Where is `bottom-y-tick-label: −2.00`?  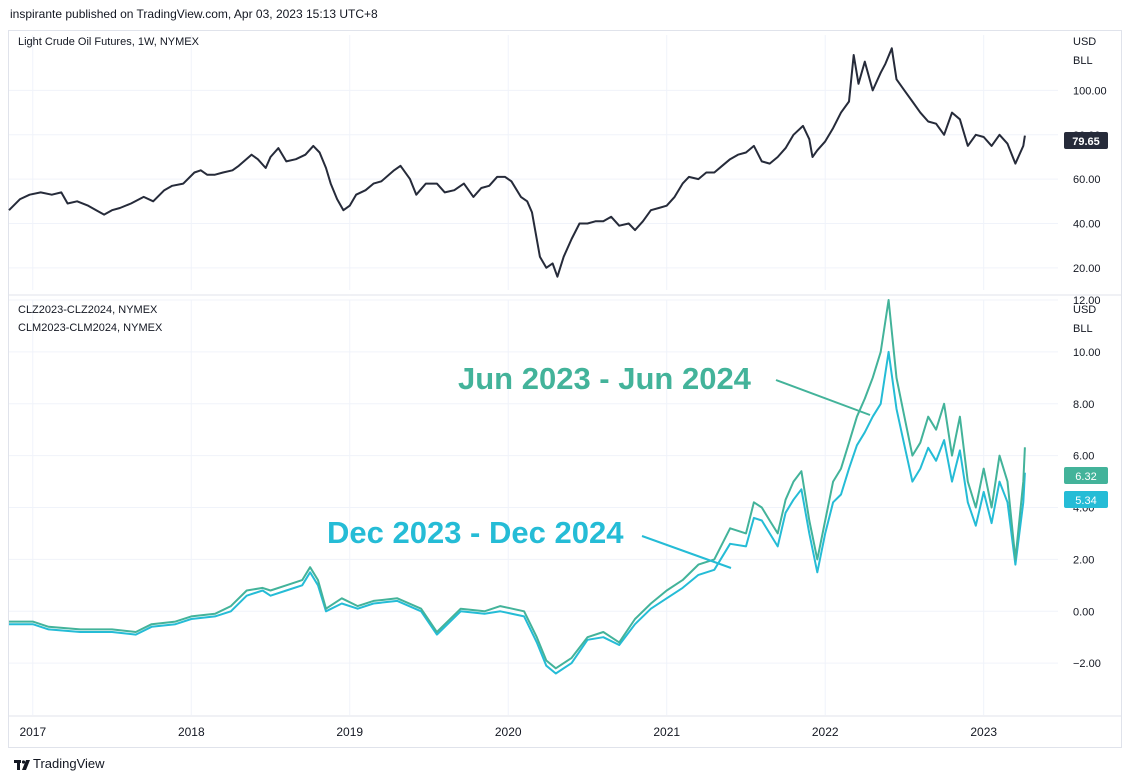
bottom-y-tick-label: −2.00 is located at coordinates (1087, 664).